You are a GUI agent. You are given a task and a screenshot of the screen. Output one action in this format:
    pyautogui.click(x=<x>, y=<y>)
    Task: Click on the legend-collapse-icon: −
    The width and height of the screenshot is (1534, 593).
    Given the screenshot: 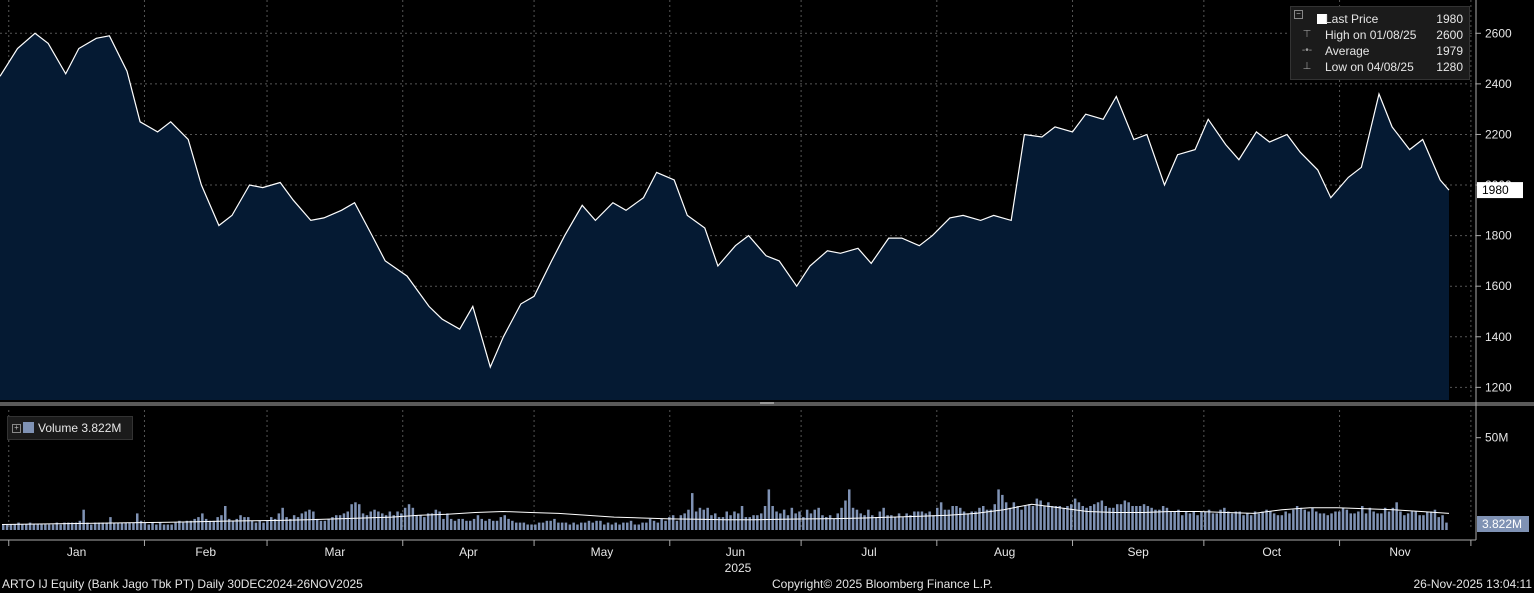 What is the action you would take?
    pyautogui.click(x=1298, y=14)
    